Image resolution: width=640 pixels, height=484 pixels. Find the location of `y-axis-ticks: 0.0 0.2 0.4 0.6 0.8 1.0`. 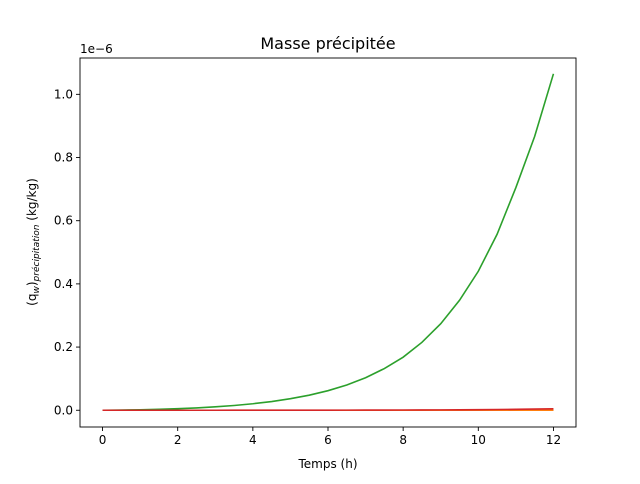

y-axis-ticks: 0.0 0.2 0.4 0.6 0.8 1.0 is located at coordinates (67, 252).